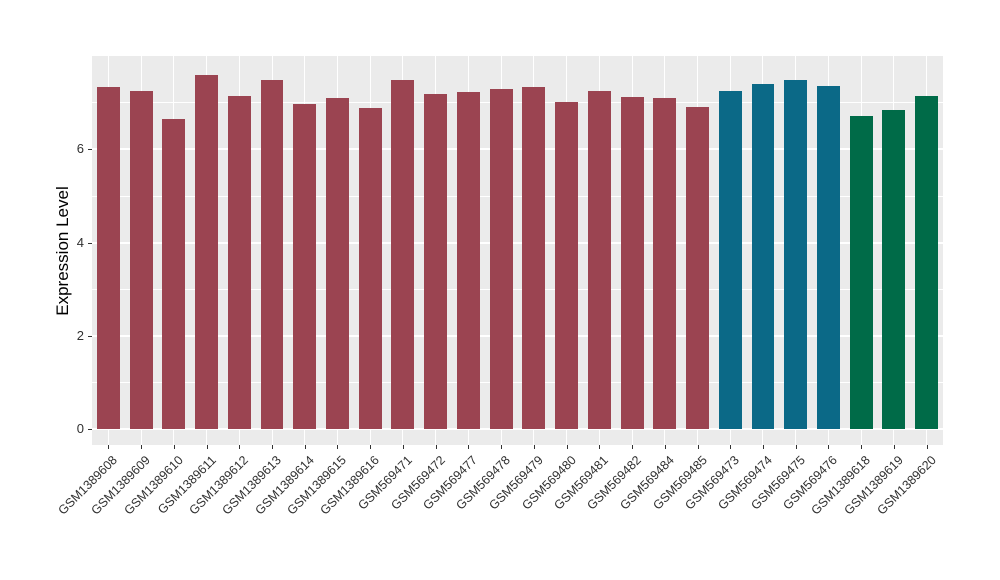  What do you see at coordinates (501, 258) in the screenshot?
I see `bar-GSM569478` at bounding box center [501, 258].